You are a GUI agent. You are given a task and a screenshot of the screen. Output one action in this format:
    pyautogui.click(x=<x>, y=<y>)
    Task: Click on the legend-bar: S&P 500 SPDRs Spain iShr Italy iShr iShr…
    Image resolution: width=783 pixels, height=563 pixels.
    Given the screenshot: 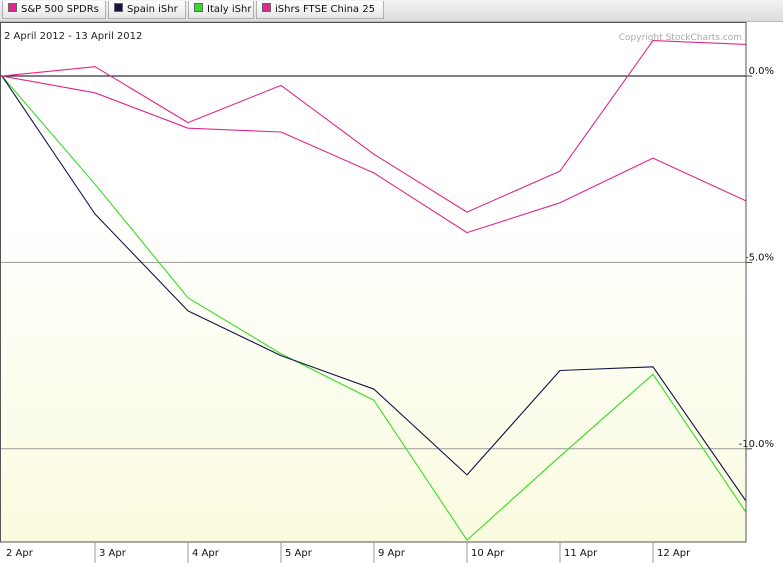 What is the action you would take?
    pyautogui.click(x=391, y=11)
    